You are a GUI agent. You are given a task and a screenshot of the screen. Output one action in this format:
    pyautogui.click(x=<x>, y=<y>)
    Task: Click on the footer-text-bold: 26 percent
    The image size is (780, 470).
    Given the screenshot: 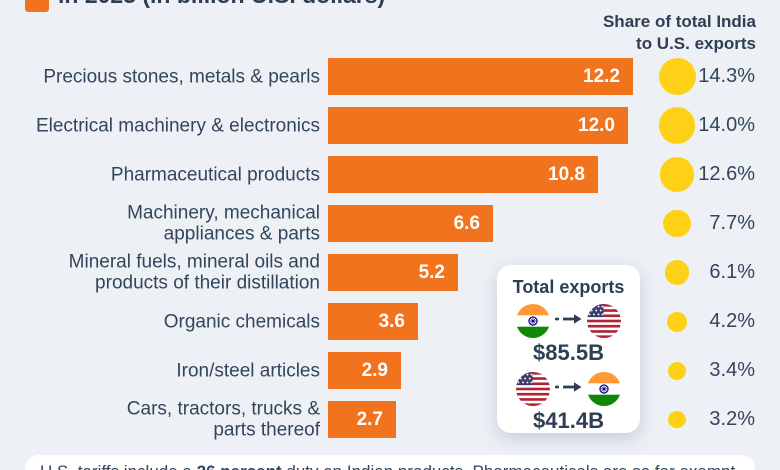 What is the action you would take?
    pyautogui.click(x=239, y=466)
    